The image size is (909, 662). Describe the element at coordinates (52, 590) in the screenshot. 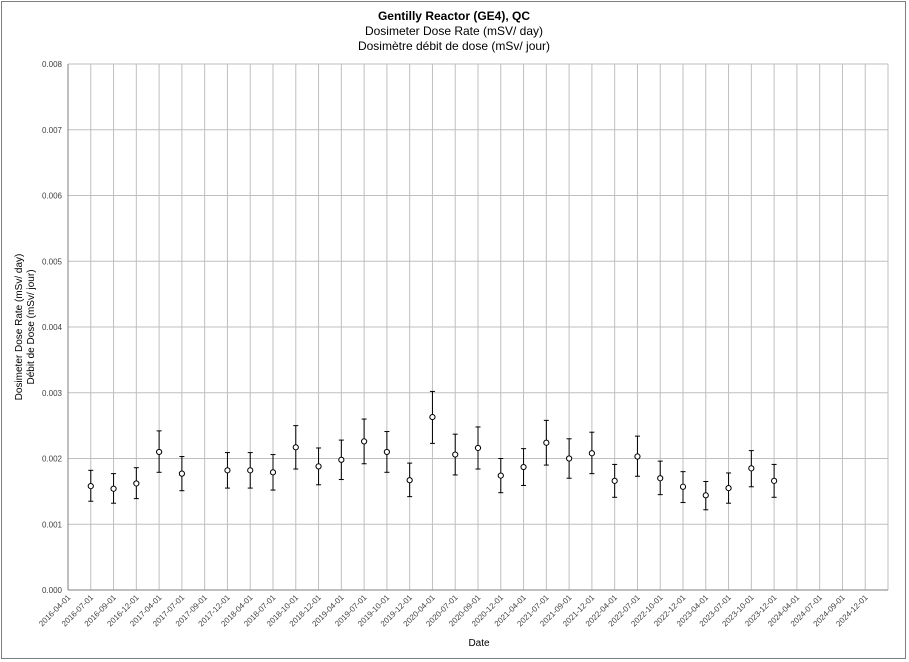

I see `y-tick-label: 0.000` at that location.